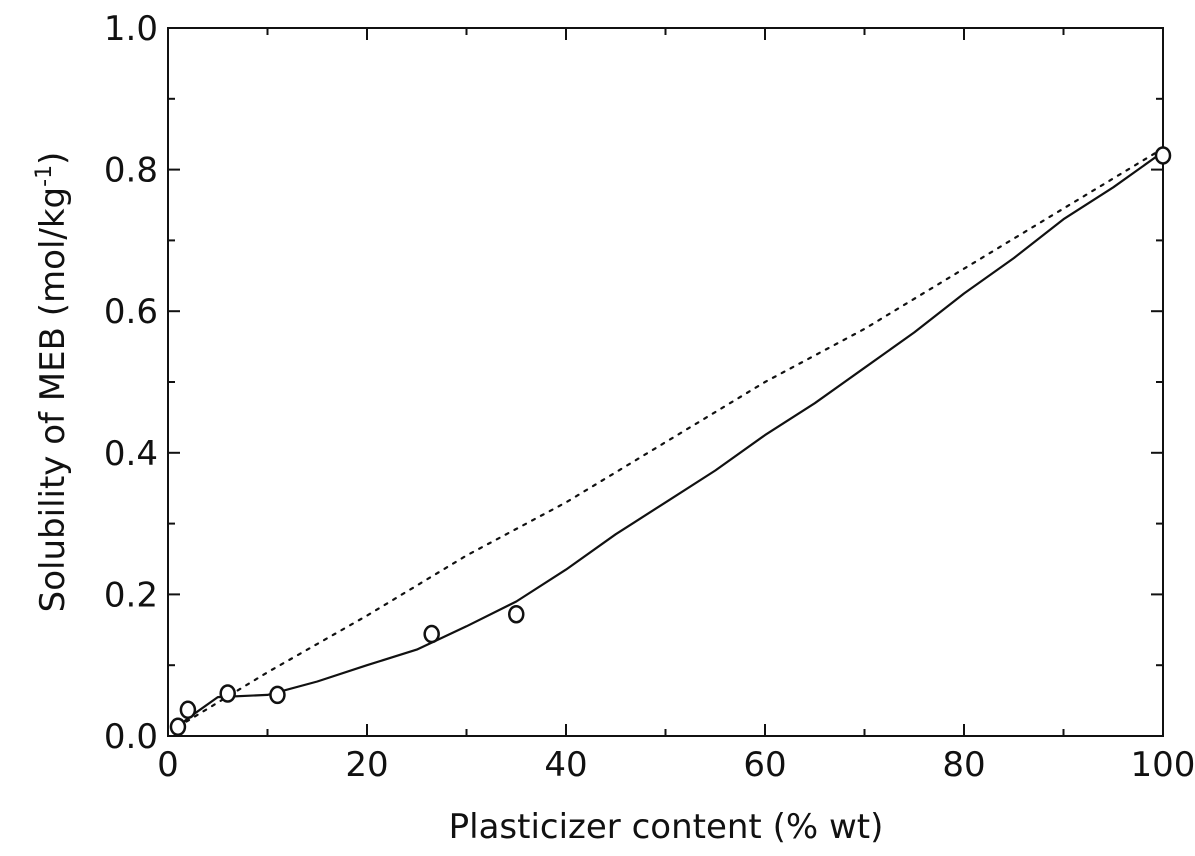  Describe the element at coordinates (131, 171) in the screenshot. I see `y-tick-label: 0.8` at that location.